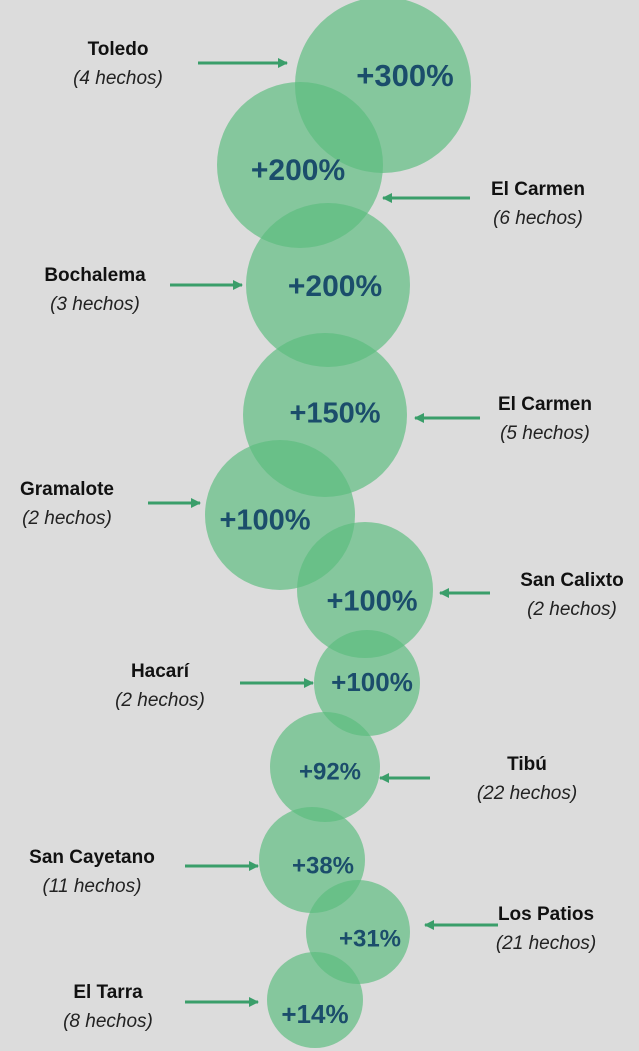 The image size is (639, 1051). I want to click on percent-label: +38%, so click(323, 865).